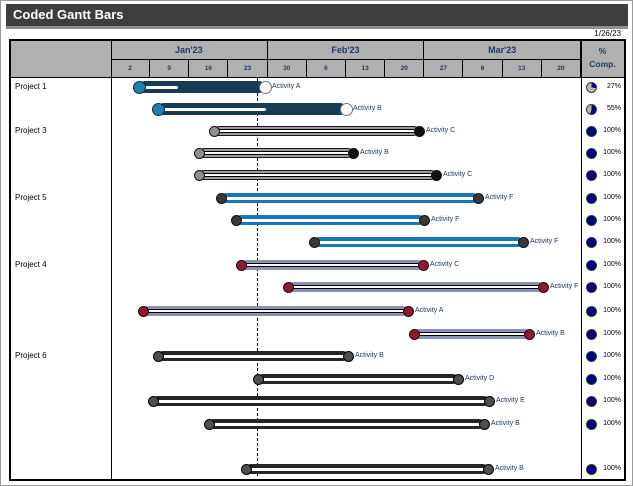  I want to click on percent-complete-header: % Comp., so click(602, 59).